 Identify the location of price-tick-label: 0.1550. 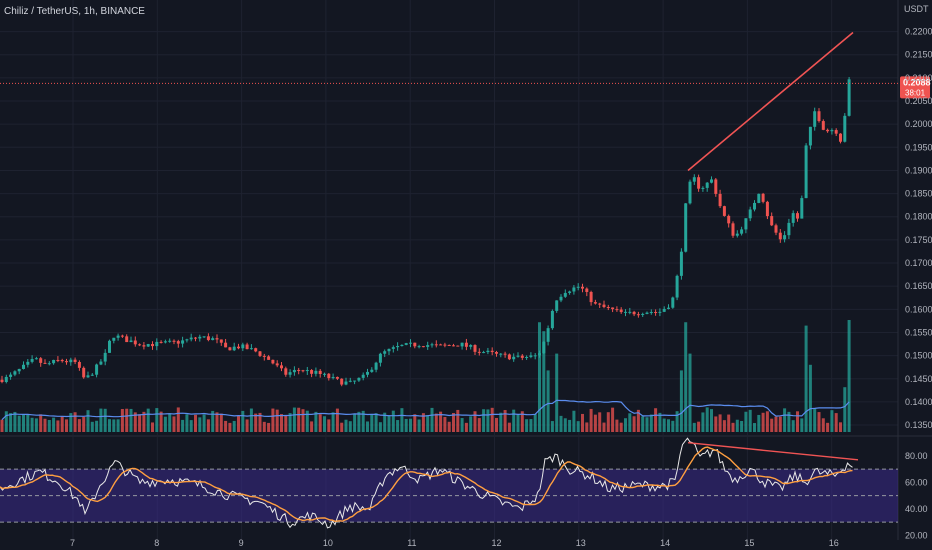
(918, 332).